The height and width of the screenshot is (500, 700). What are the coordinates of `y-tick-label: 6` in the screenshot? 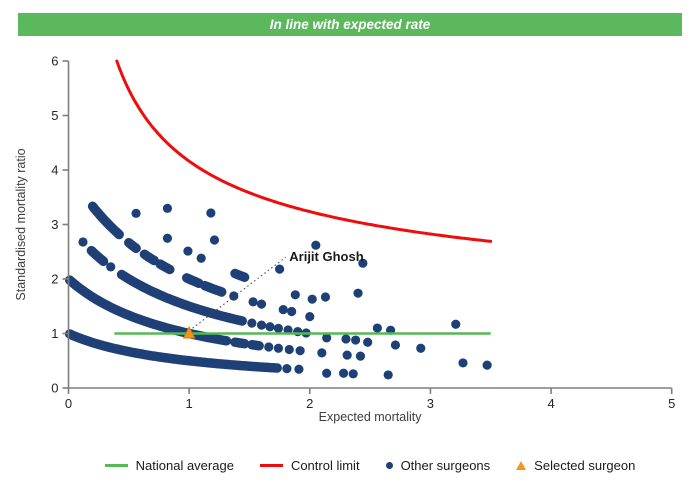 It's located at (54, 61).